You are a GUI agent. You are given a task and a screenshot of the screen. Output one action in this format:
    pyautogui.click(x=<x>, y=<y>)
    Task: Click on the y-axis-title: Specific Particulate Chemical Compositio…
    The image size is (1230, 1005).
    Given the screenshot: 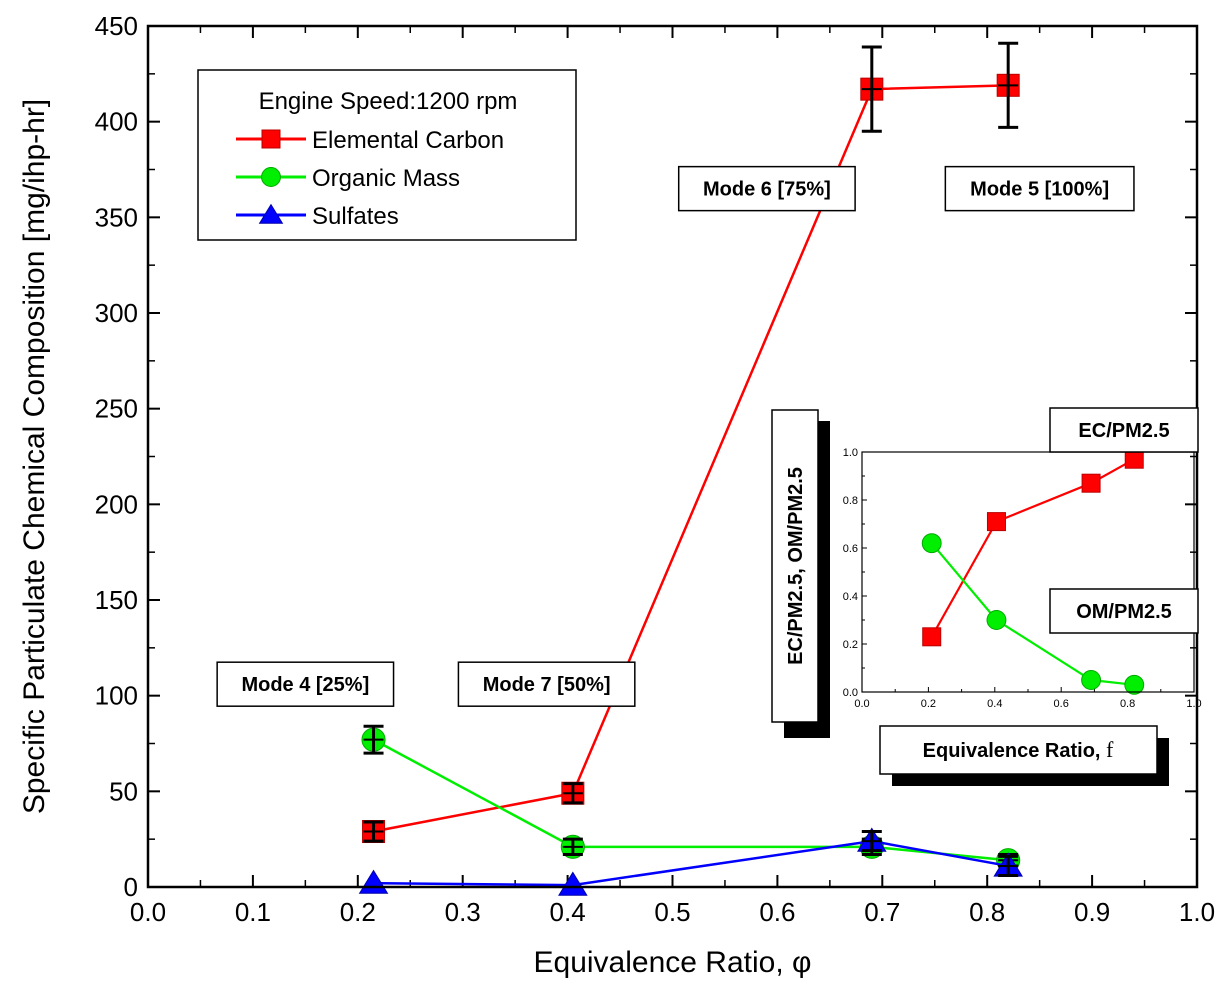 What is the action you would take?
    pyautogui.click(x=34, y=456)
    